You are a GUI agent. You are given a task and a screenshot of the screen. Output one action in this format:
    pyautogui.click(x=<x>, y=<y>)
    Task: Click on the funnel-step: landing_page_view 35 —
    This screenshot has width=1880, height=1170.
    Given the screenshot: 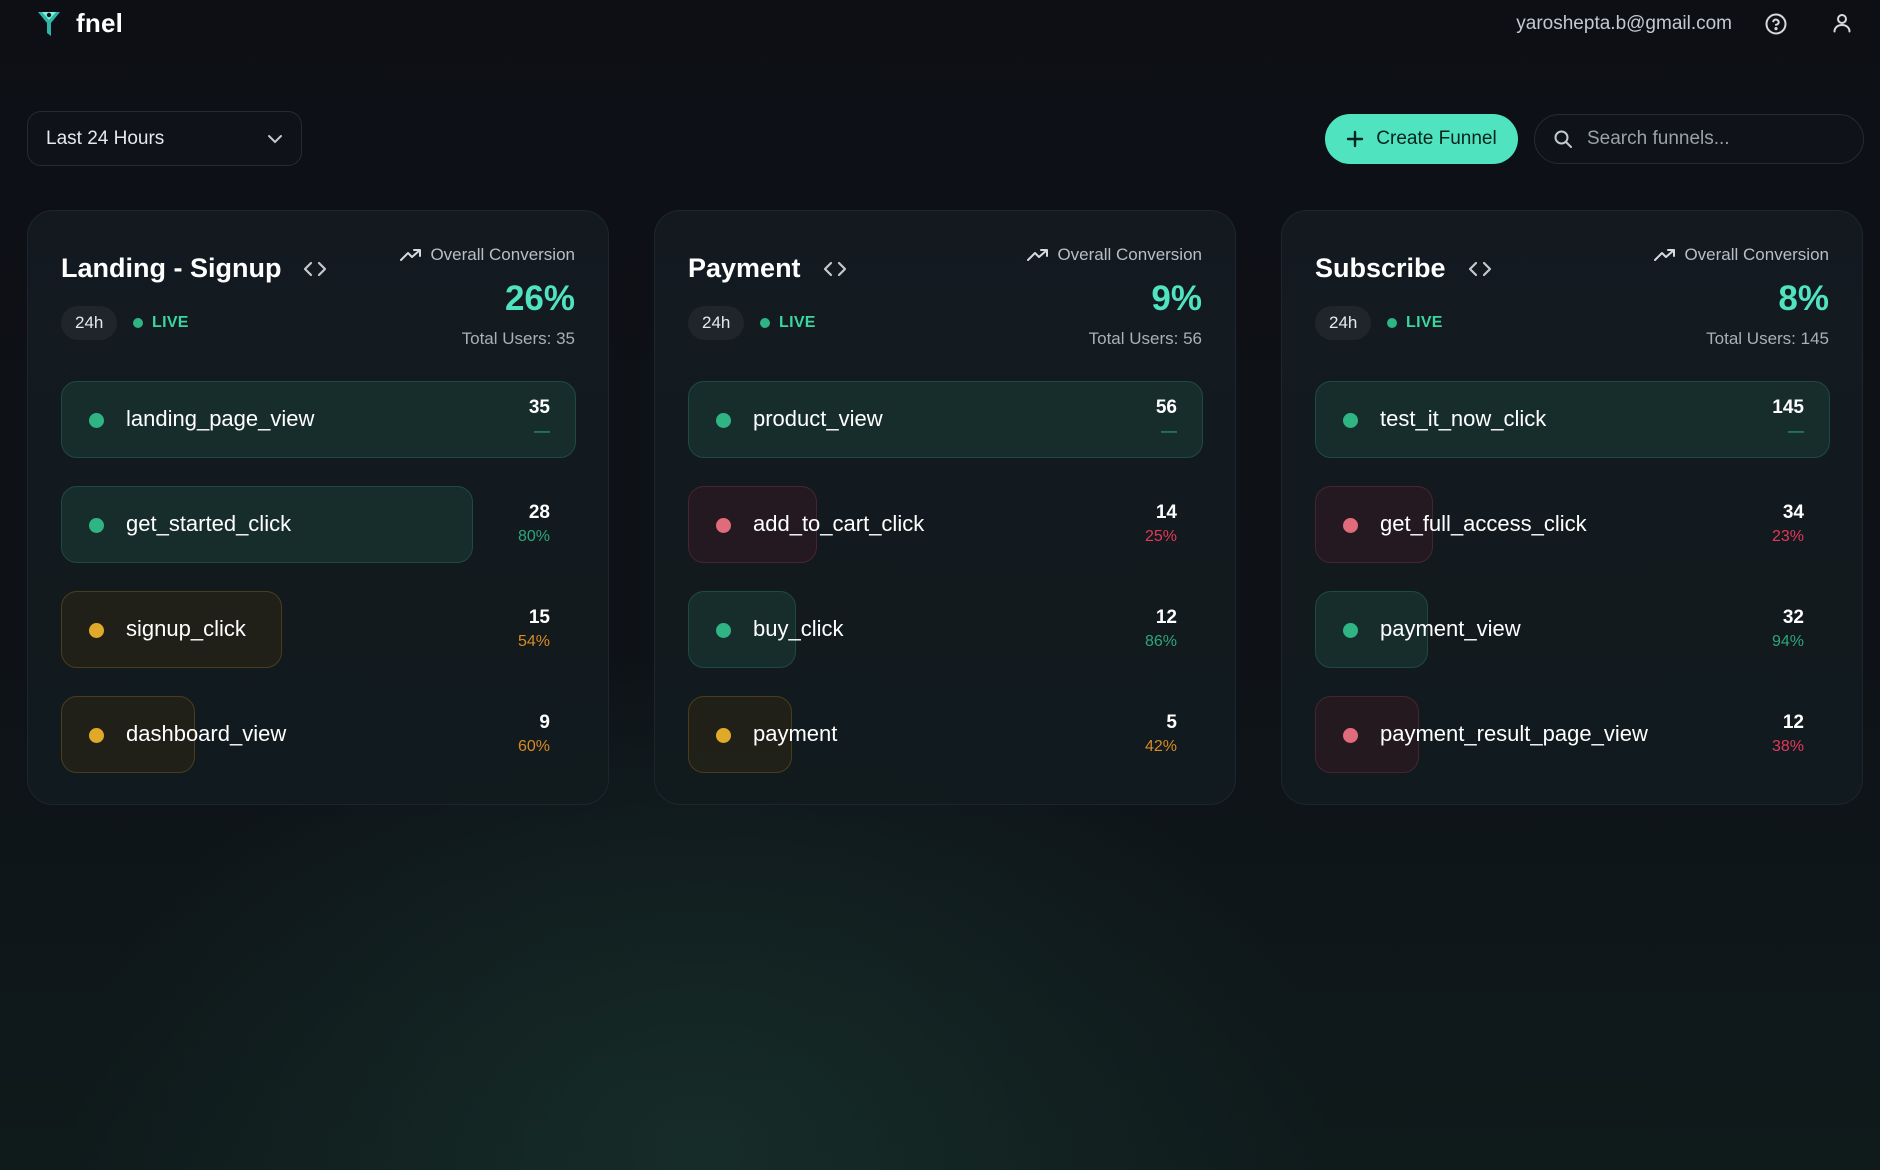 What is the action you would take?
    pyautogui.click(x=318, y=419)
    